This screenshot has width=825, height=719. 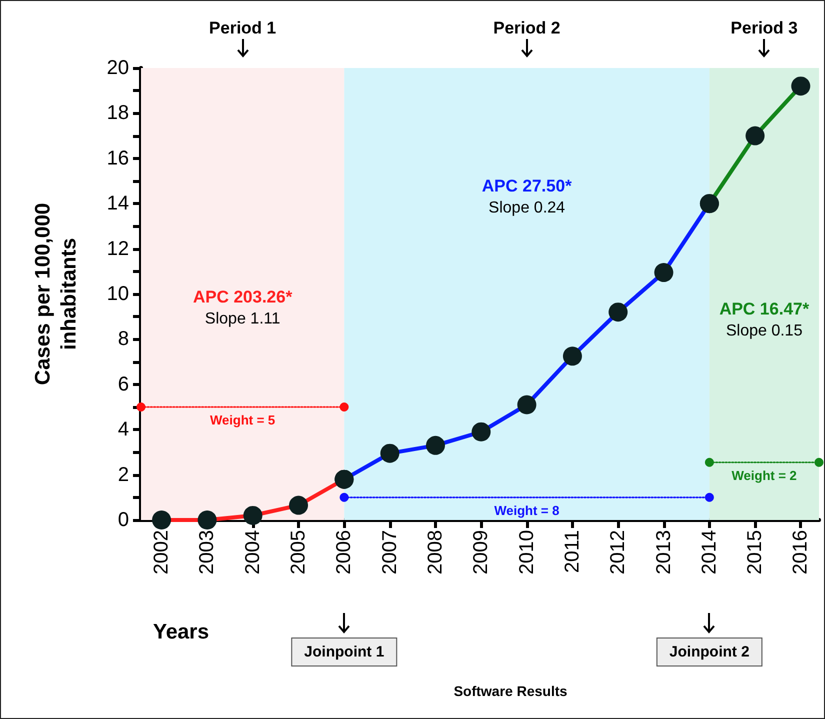 What do you see at coordinates (764, 28) in the screenshot?
I see `band-label: Period 3` at bounding box center [764, 28].